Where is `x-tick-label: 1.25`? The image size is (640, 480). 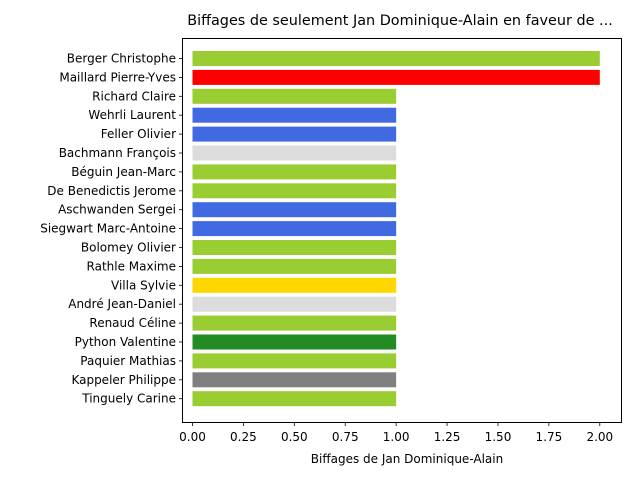 x-tick-label: 1.25 is located at coordinates (447, 437).